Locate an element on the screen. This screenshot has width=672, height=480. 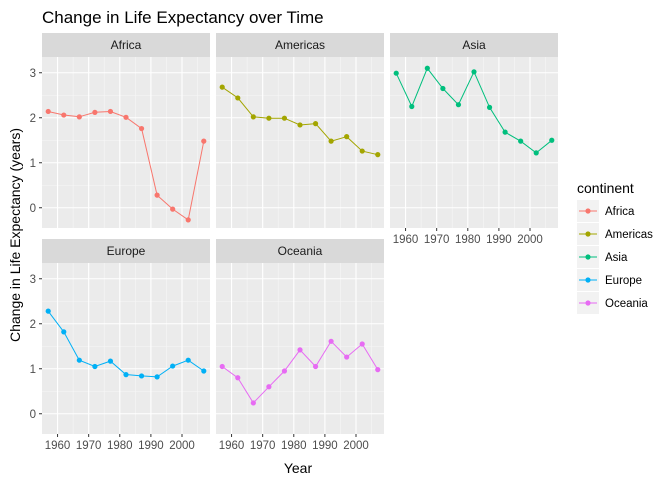
legend-title: continent is located at coordinates (605, 188).